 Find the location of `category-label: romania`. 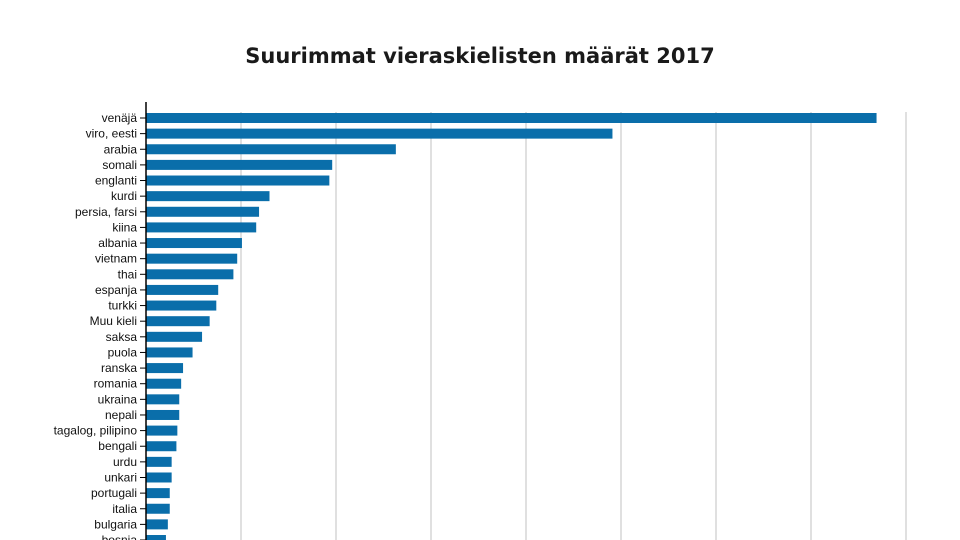

category-label: romania is located at coordinates (116, 384).